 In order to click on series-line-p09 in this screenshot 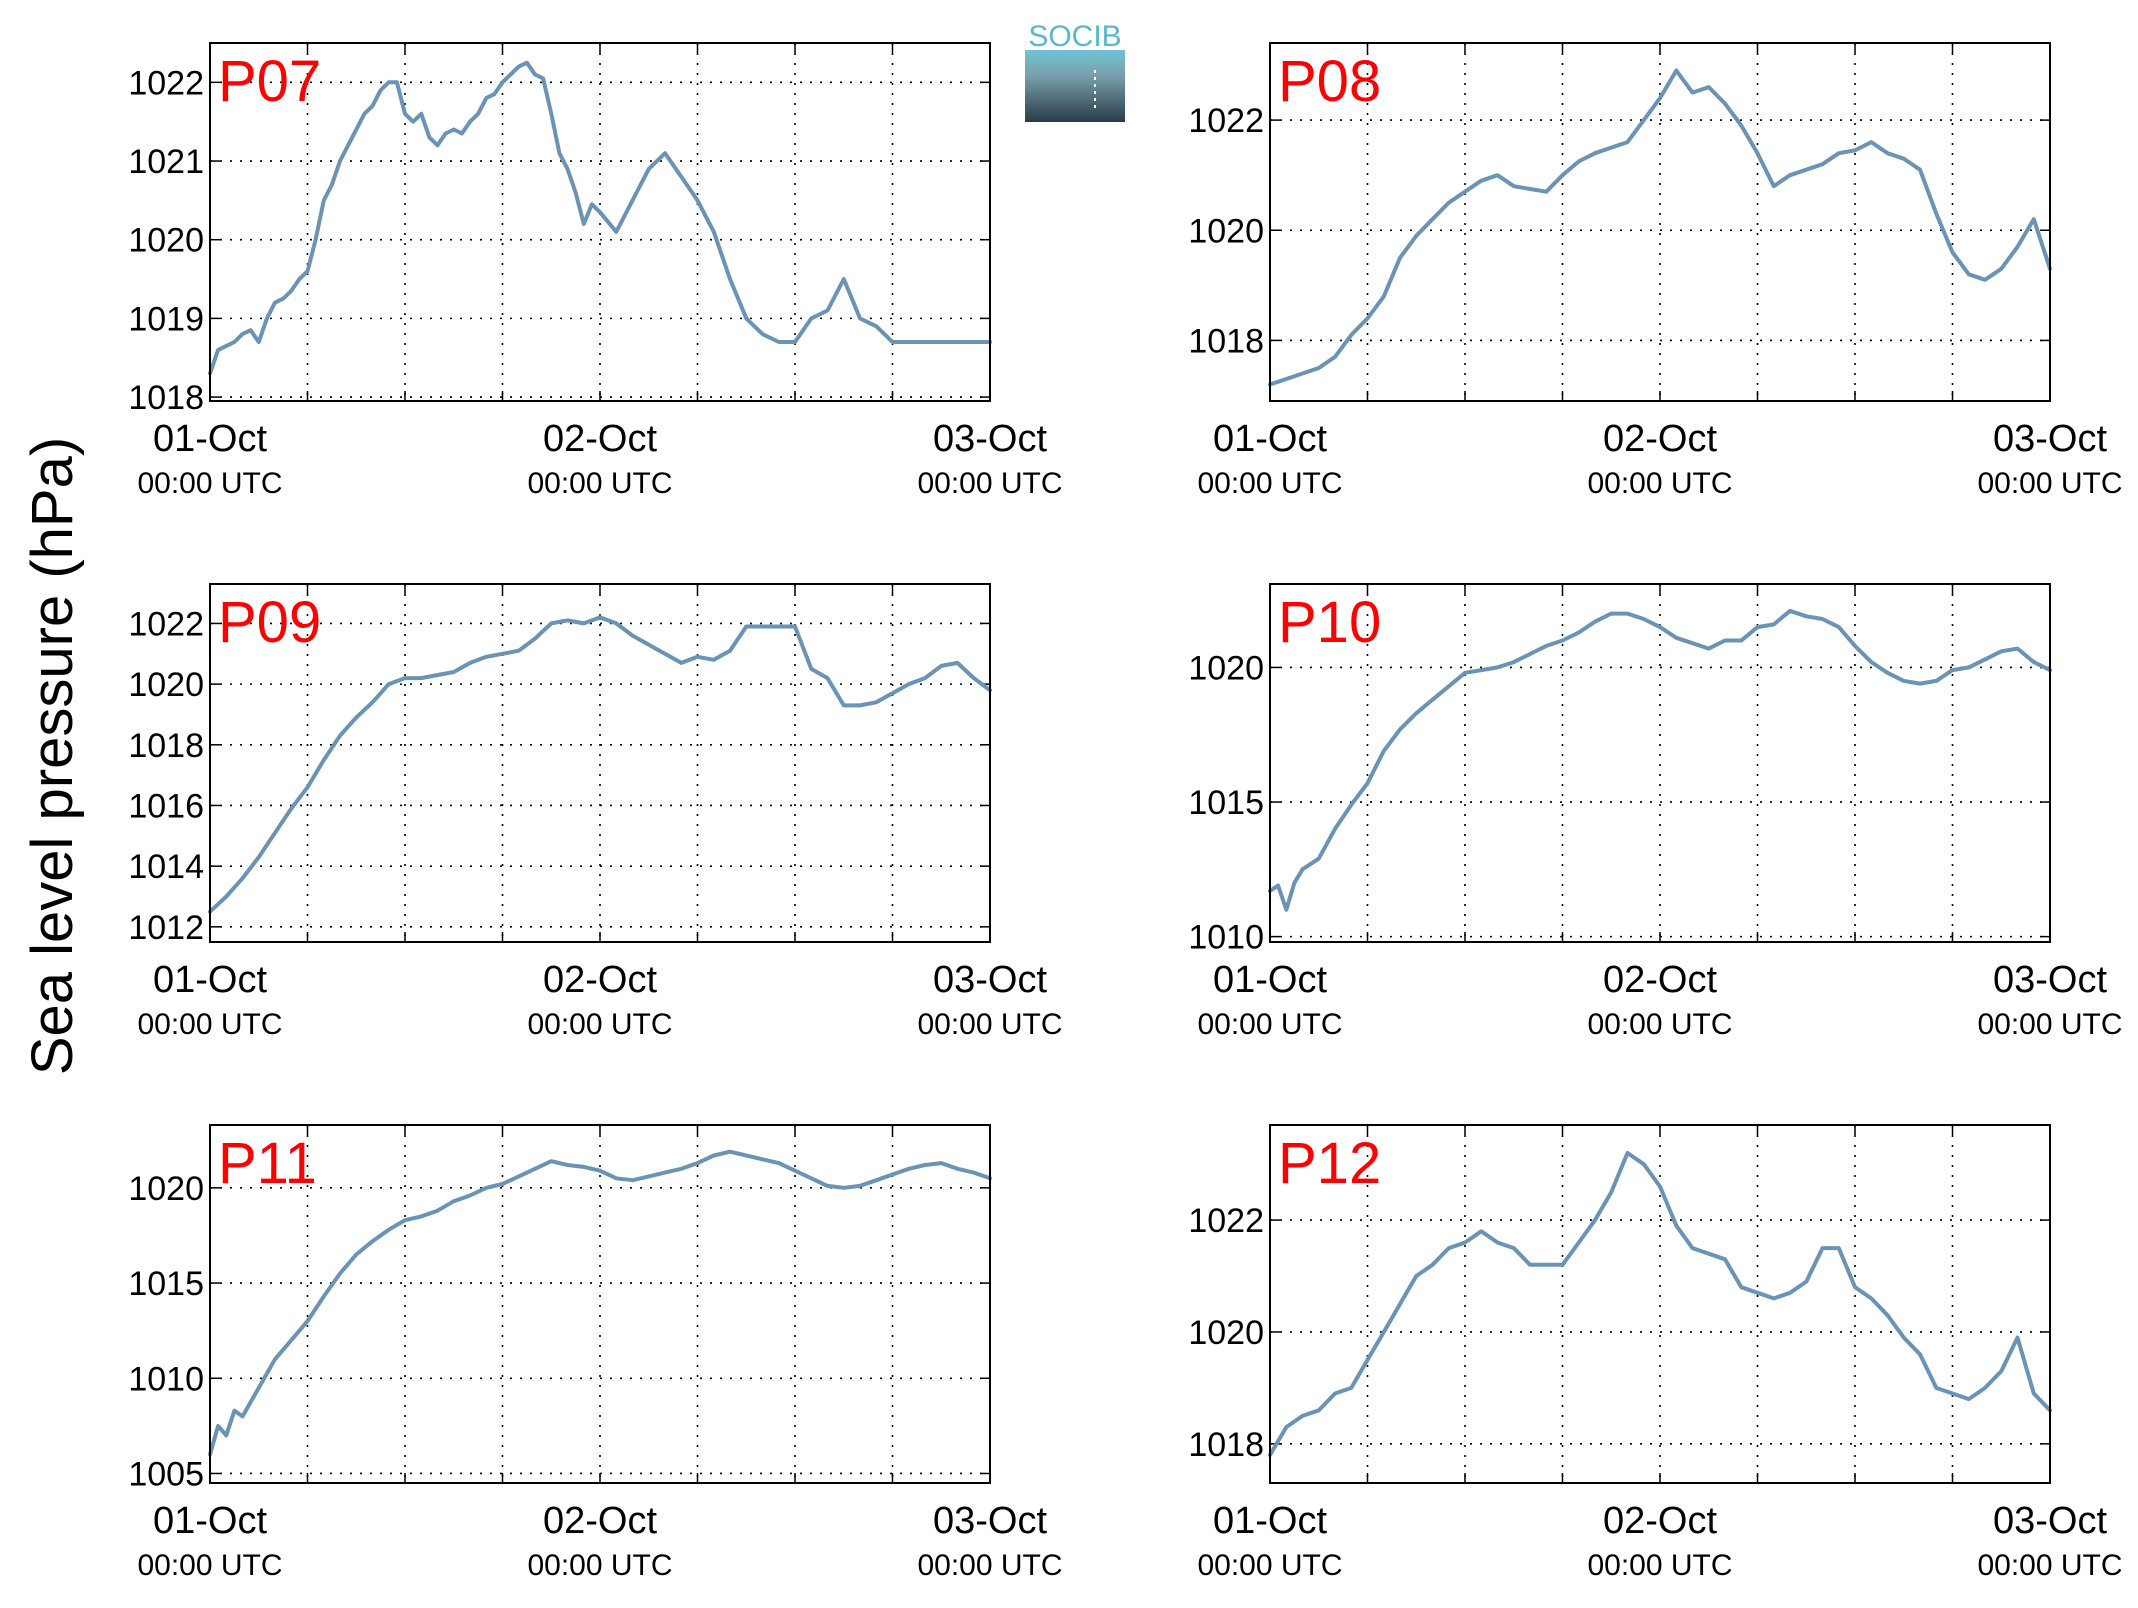, I will do `click(600, 764)`.